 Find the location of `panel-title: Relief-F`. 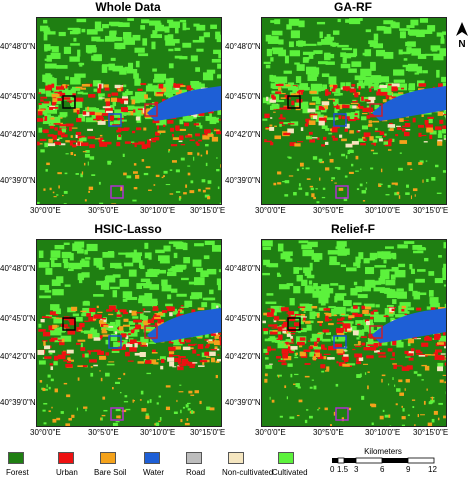

panel-title: Relief-F is located at coordinates (352, 229).